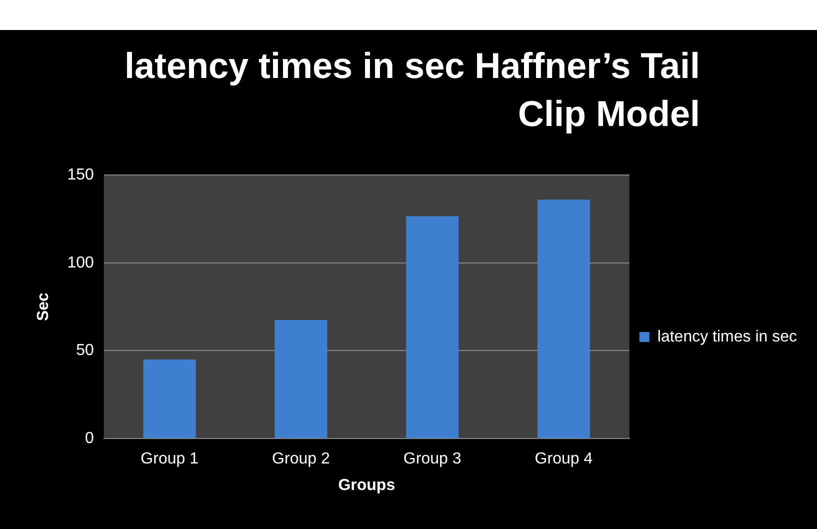  Describe the element at coordinates (727, 337) in the screenshot. I see `legend-label: latency times in sec` at that location.